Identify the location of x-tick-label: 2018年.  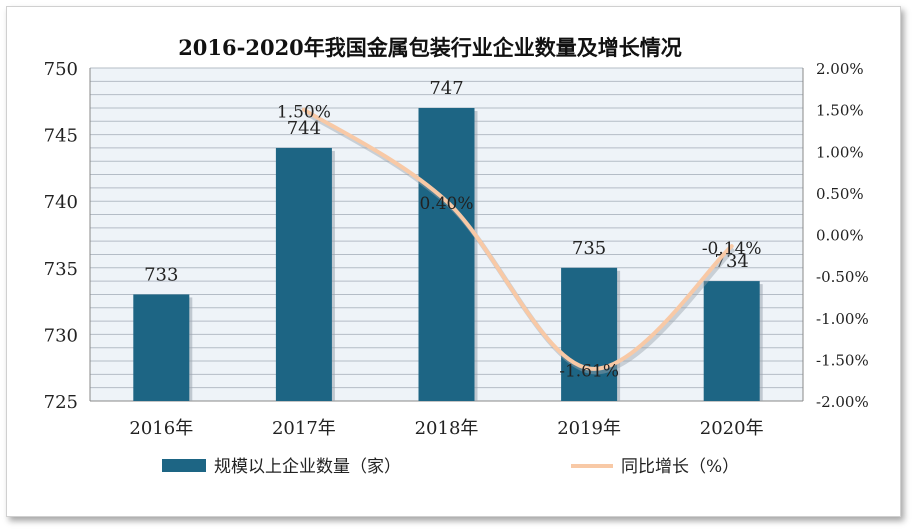
(447, 428).